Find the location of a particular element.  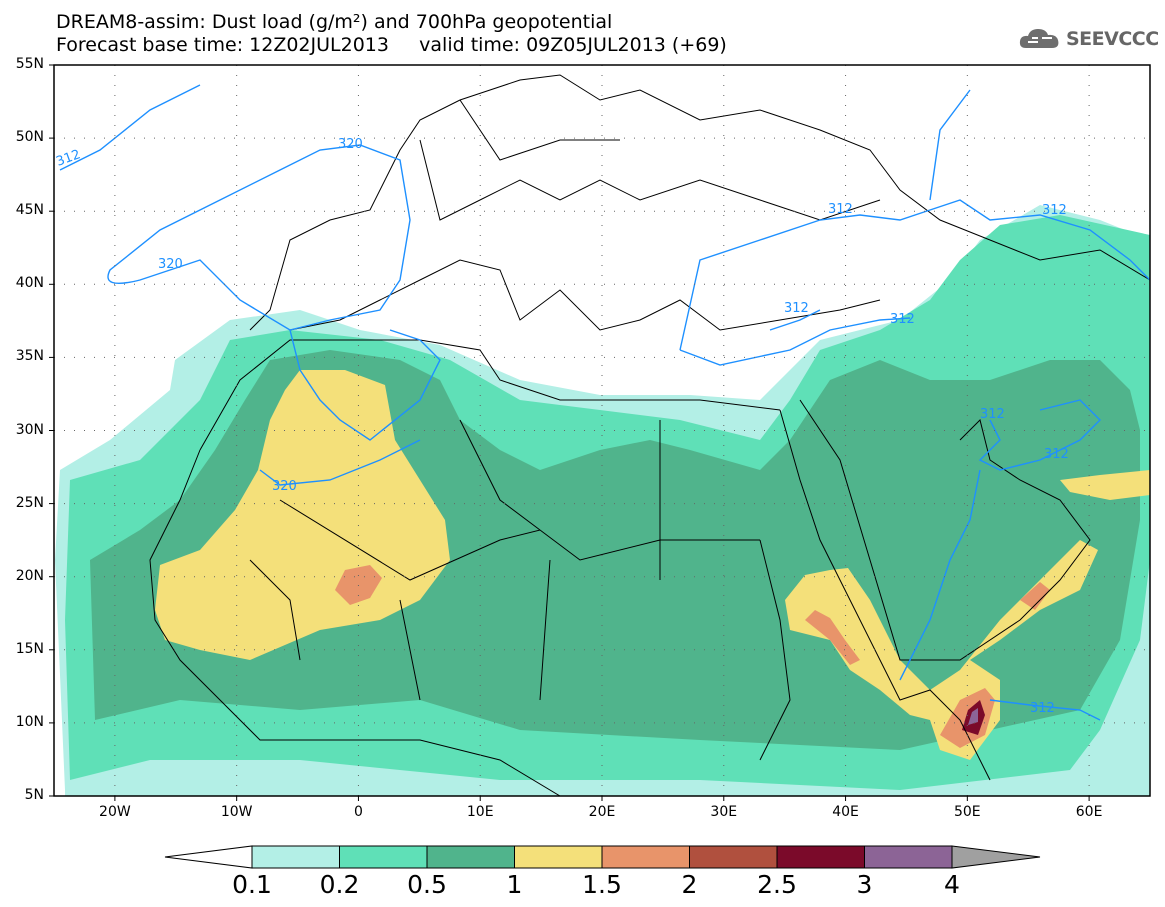

colorbar-label: 1.5 is located at coordinates (602, 884).